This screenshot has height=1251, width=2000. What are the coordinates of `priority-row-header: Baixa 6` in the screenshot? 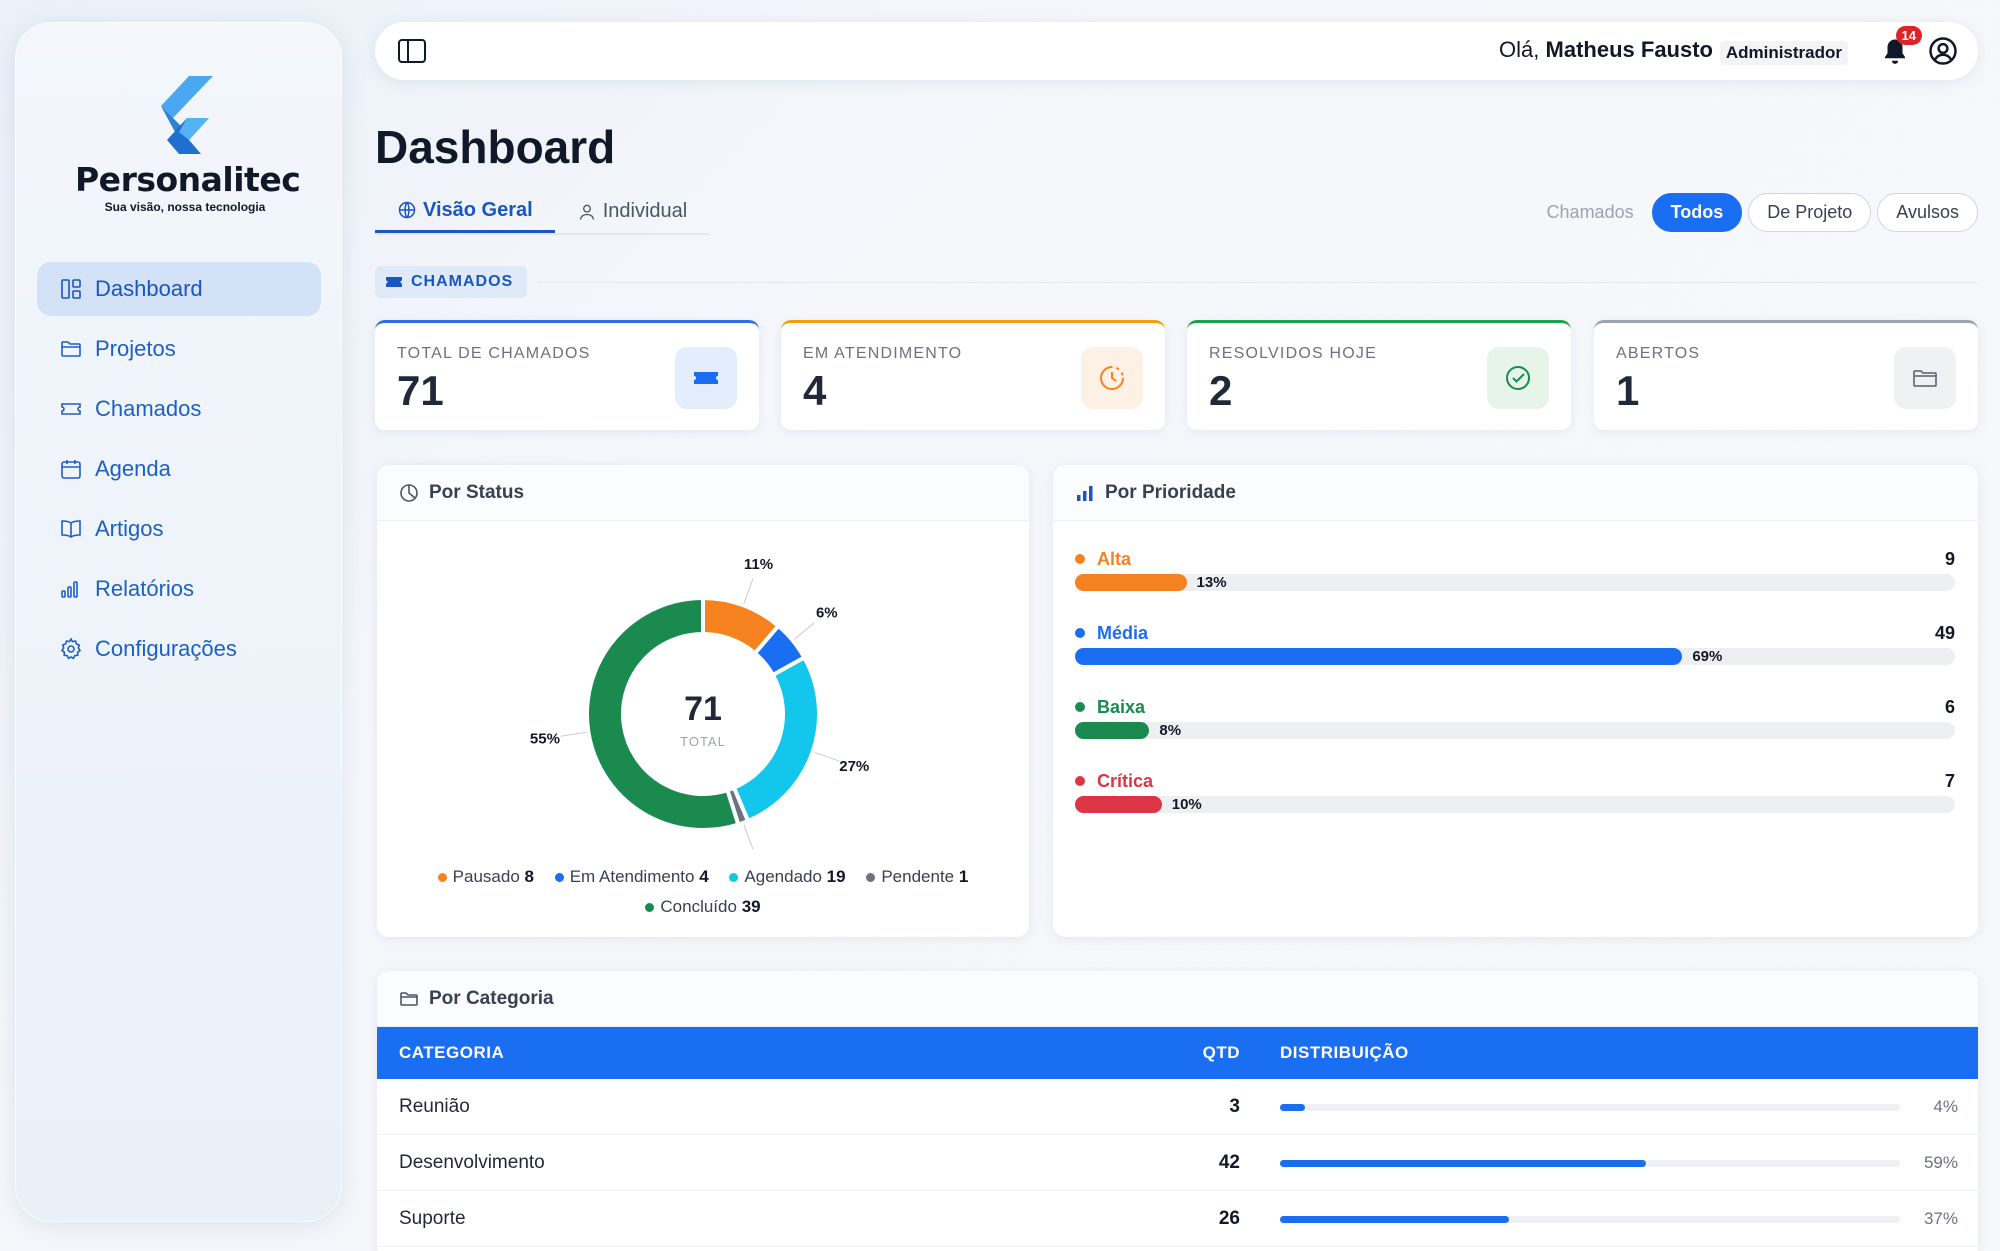 It's located at (1515, 707).